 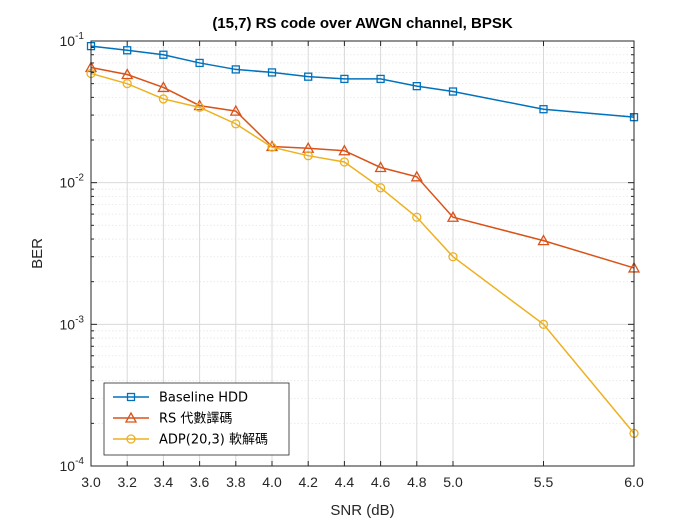 What do you see at coordinates (381, 482) in the screenshot?
I see `x-tick-label: 4.6` at bounding box center [381, 482].